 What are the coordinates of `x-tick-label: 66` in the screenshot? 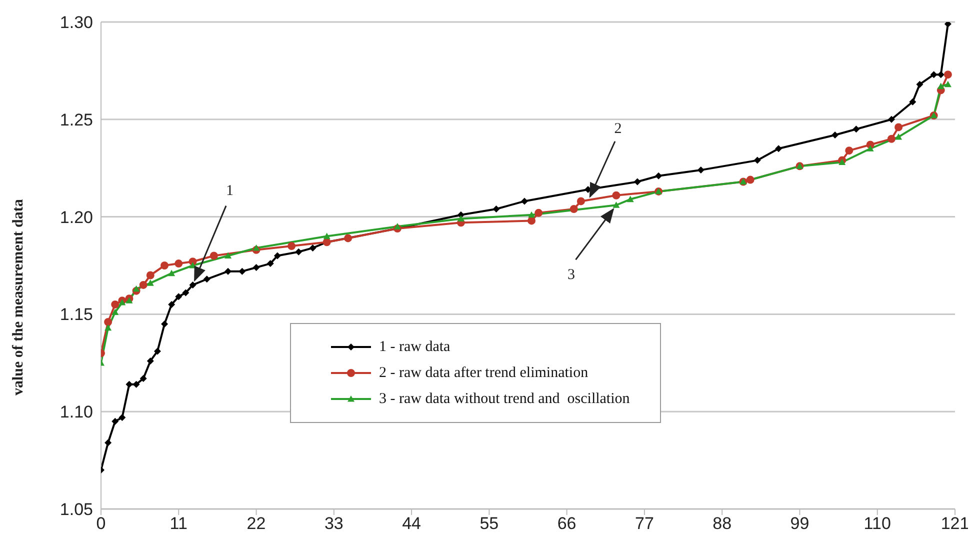 It's located at (566, 524).